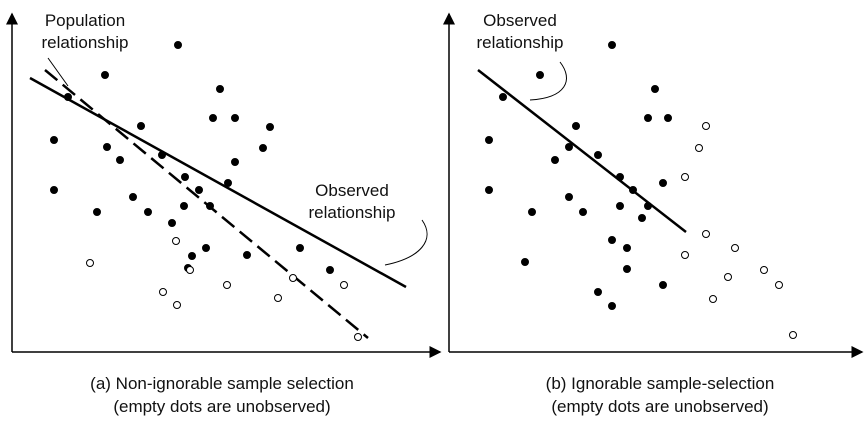  Describe the element at coordinates (660, 383) in the screenshot. I see `caption: (b) Ignorable sample-selection` at that location.